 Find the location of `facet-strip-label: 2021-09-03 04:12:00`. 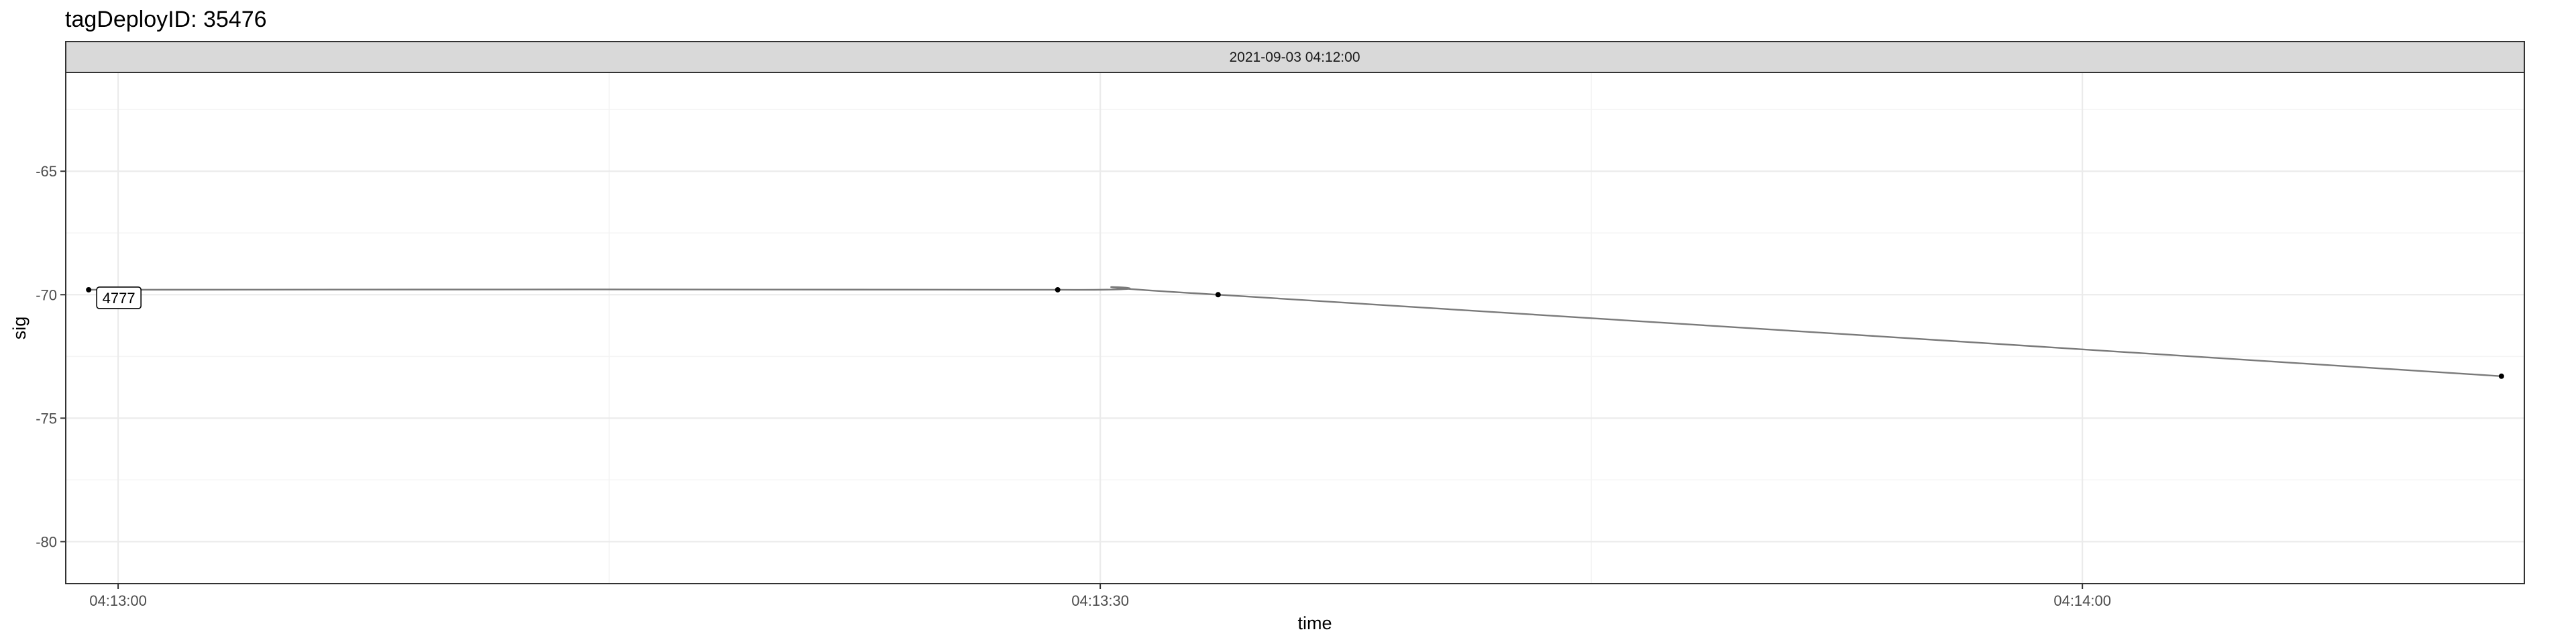

facet-strip-label: 2021-09-03 04:12:00 is located at coordinates (1295, 57).